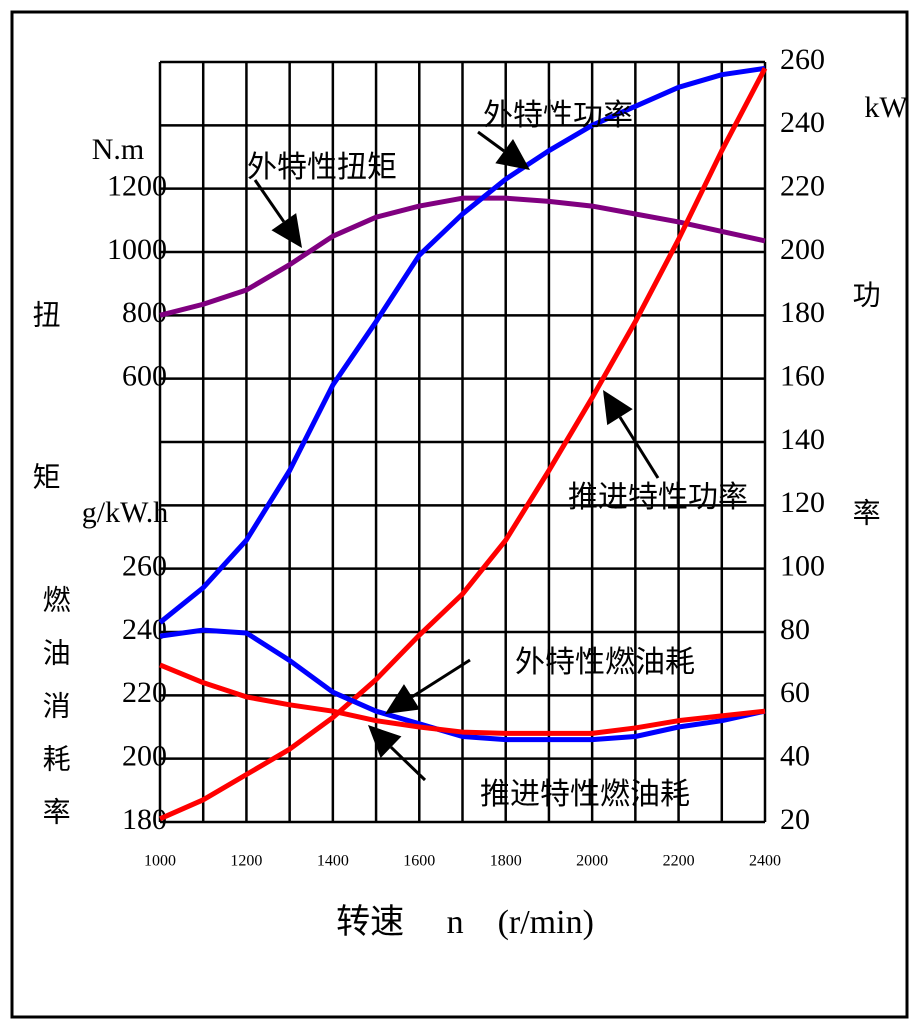 The height and width of the screenshot is (1030, 919). I want to click on y3-unit: g/kW.h, so click(125, 512).